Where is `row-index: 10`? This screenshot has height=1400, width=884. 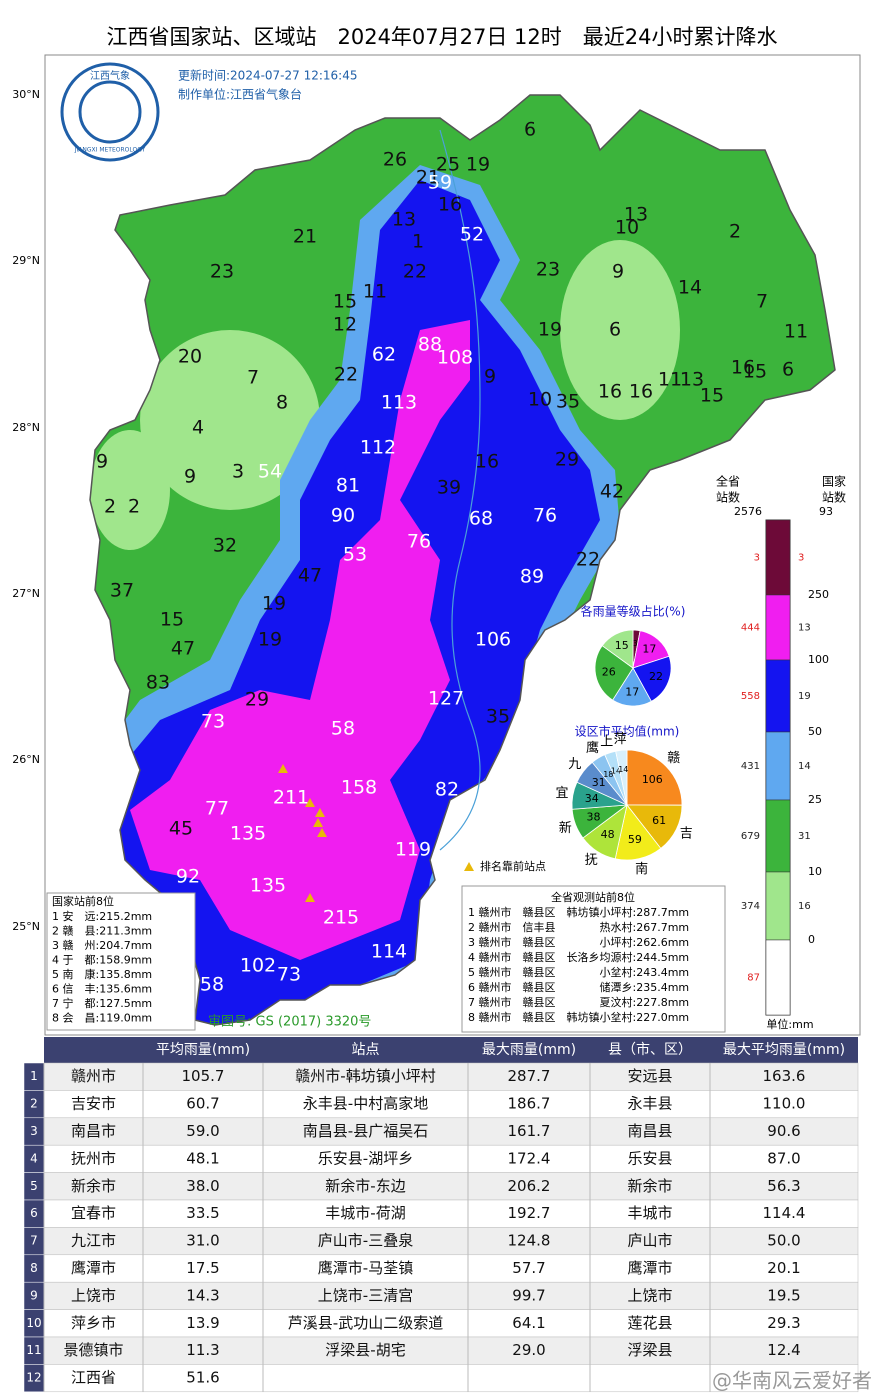 row-index: 10 is located at coordinates (33, 1323).